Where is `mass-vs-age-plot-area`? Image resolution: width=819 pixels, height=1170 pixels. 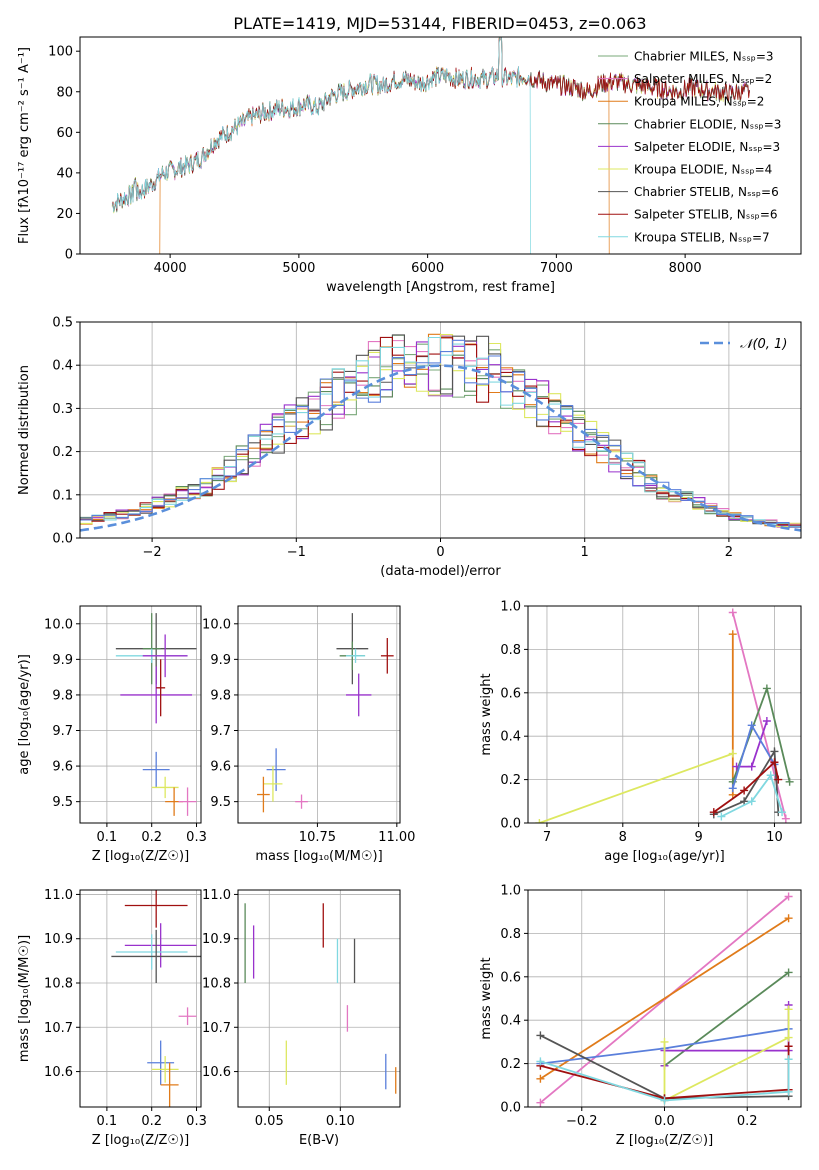 mass-vs-age-plot-area is located at coordinates (325, 713).